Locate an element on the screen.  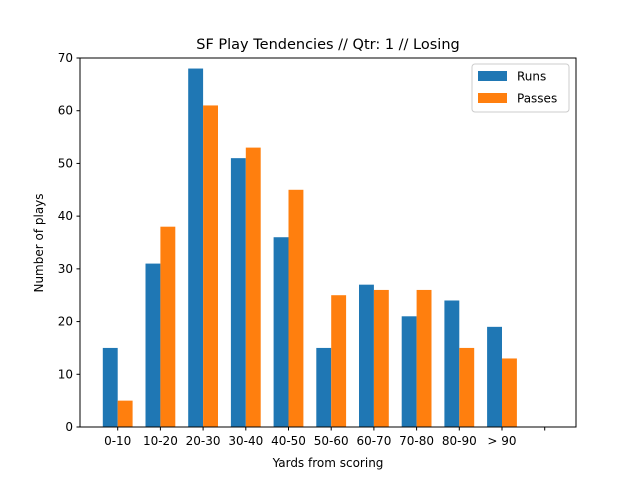
x-tick-label: 0-10 is located at coordinates (117, 441).